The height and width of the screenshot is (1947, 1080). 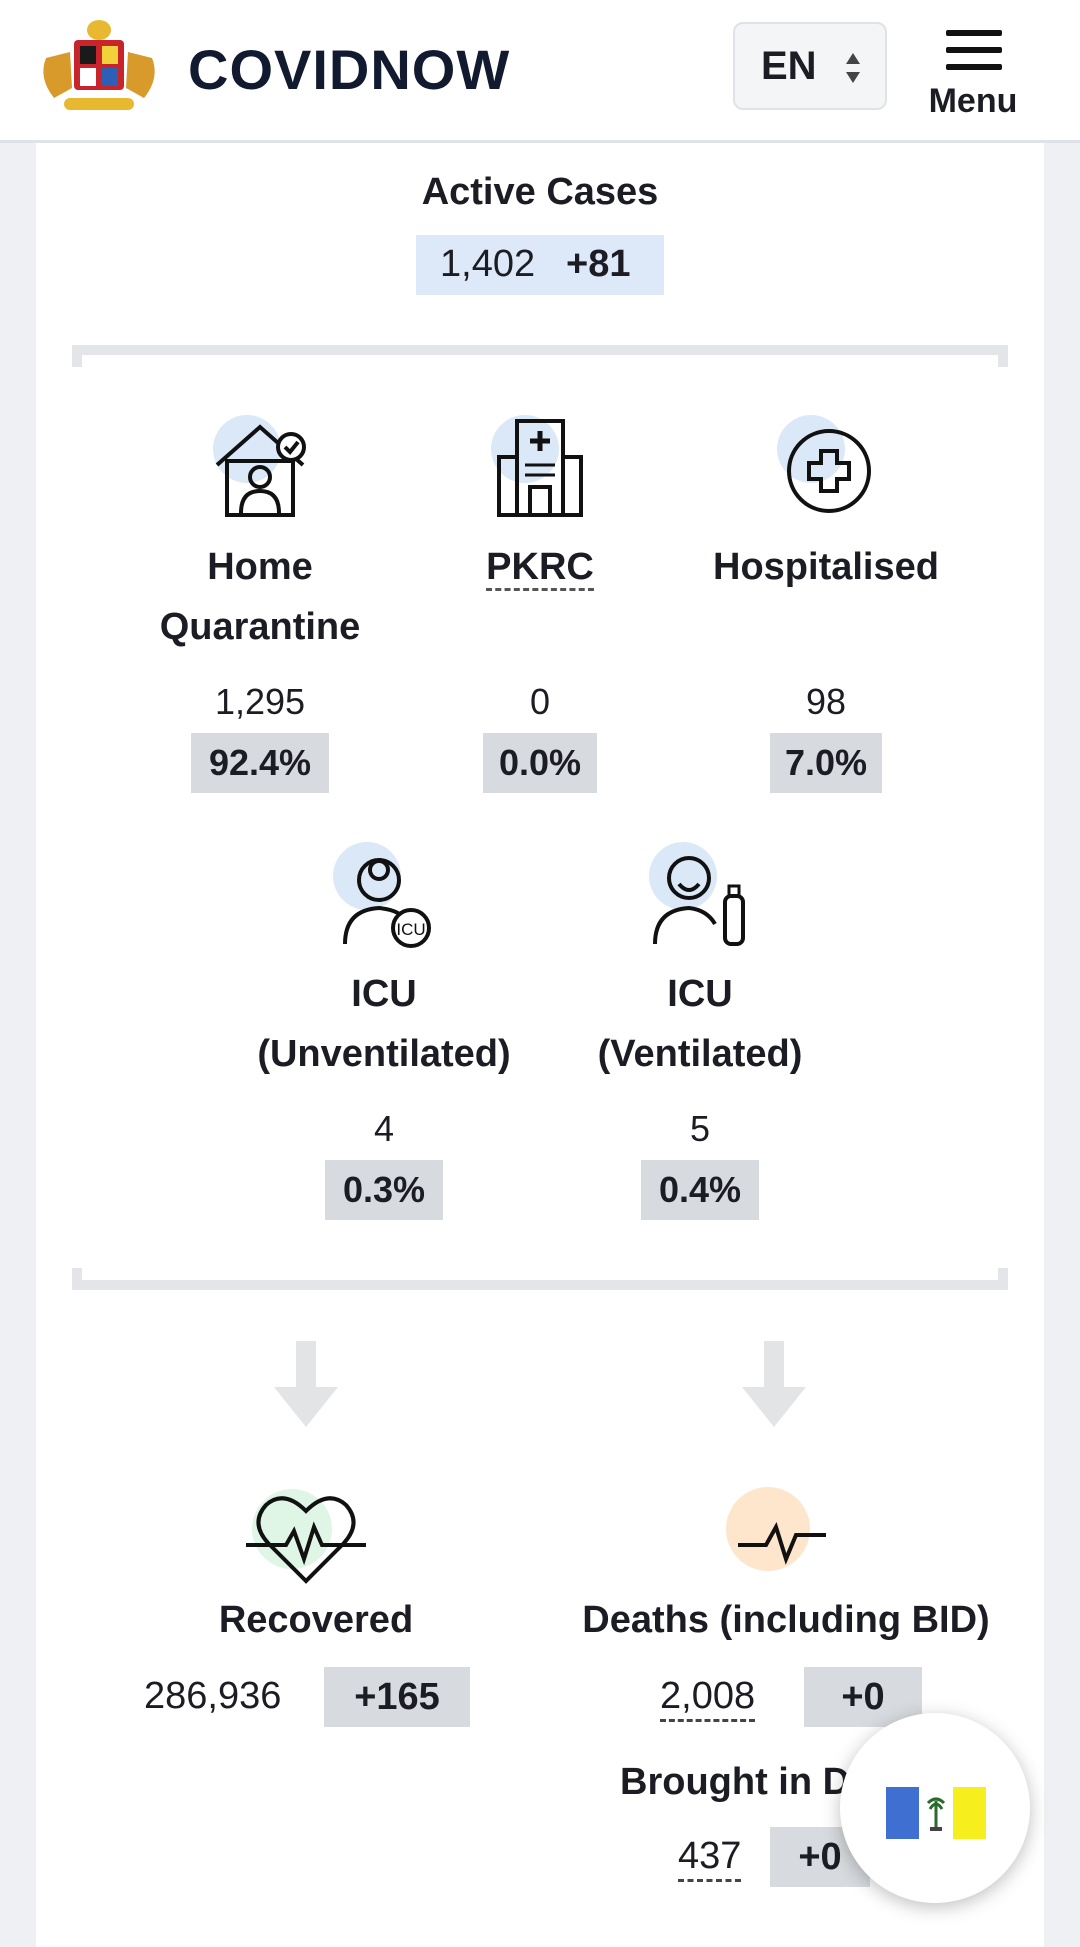 What do you see at coordinates (99, 67) in the screenshot?
I see `coat-of-arms-logo` at bounding box center [99, 67].